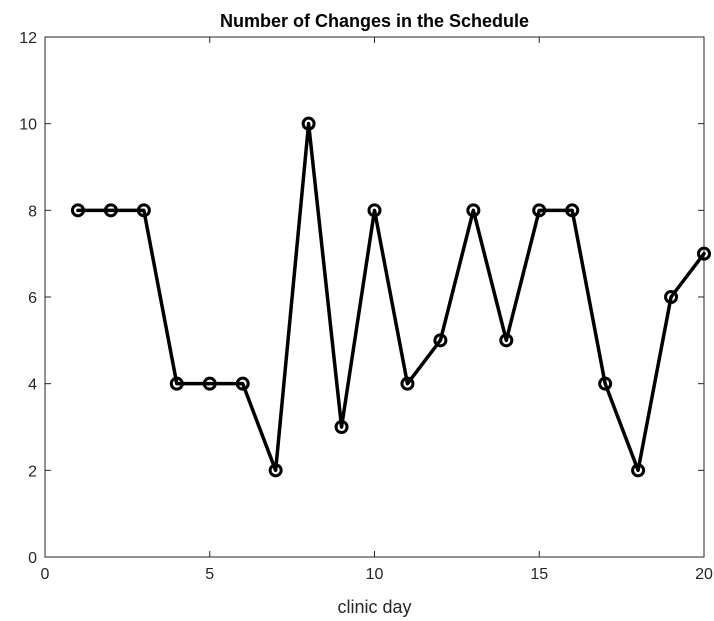 This screenshot has height=621, width=714. Describe the element at coordinates (32, 471) in the screenshot. I see `y-tick-label: 2` at that location.